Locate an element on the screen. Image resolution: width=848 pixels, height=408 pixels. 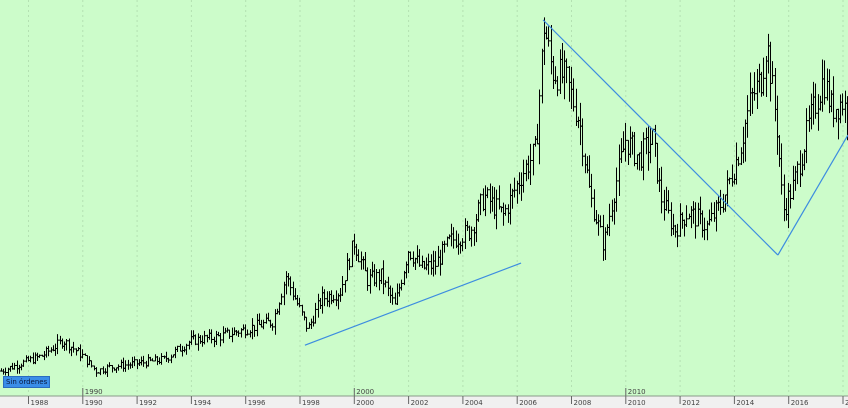
decade-marker-label: 1990 is located at coordinates (94, 392).